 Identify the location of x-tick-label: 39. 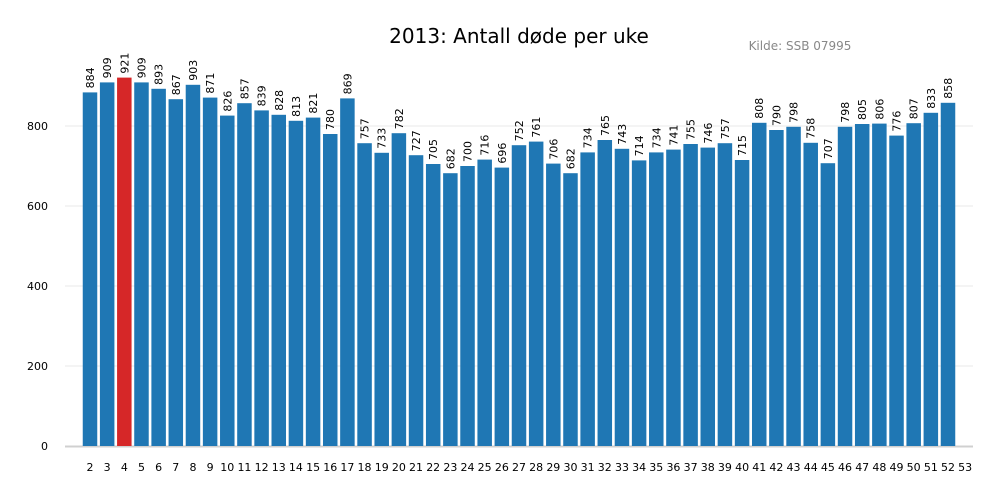
(725, 467).